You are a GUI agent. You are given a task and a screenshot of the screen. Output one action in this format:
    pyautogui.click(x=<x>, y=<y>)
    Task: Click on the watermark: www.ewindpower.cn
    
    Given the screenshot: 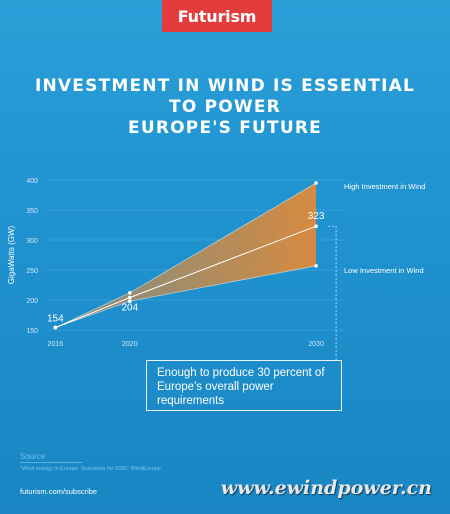 What is the action you would take?
    pyautogui.click(x=326, y=488)
    